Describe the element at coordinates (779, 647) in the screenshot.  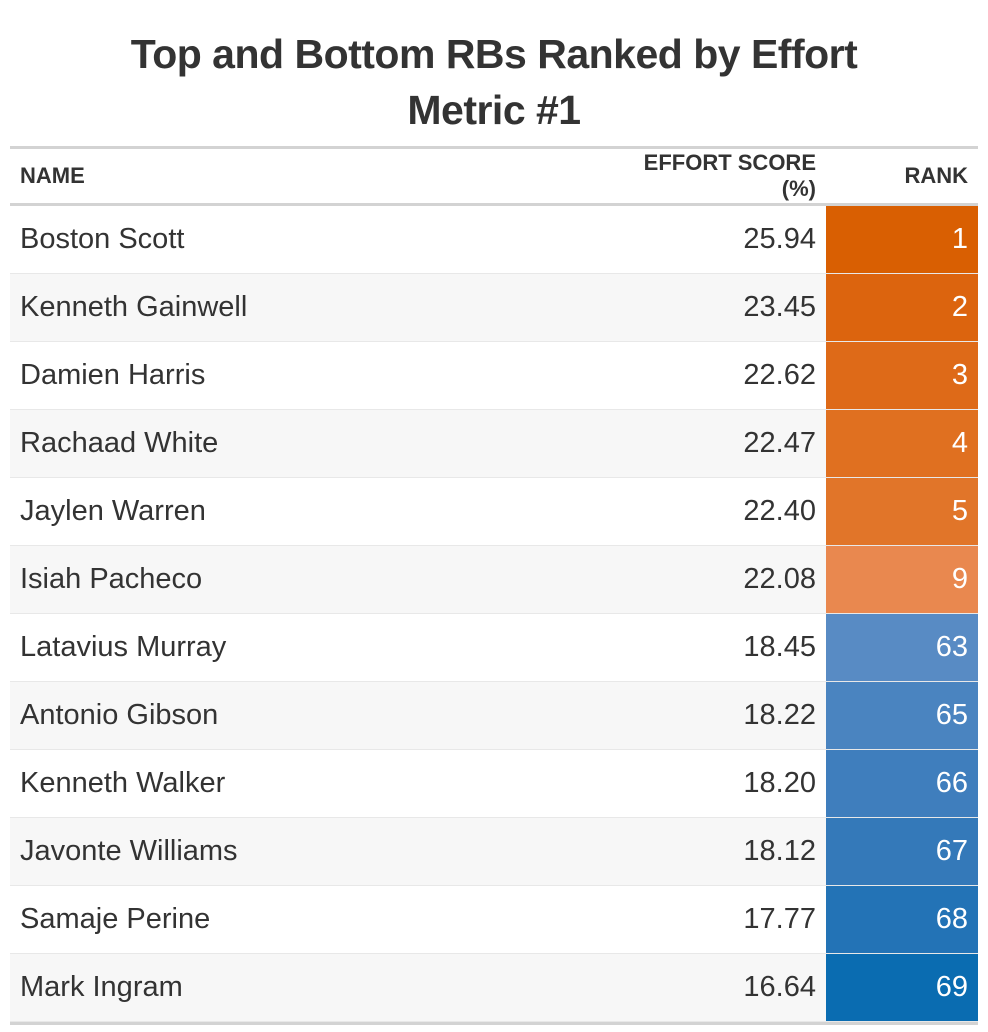
I see `effort-score: 18.45` at that location.